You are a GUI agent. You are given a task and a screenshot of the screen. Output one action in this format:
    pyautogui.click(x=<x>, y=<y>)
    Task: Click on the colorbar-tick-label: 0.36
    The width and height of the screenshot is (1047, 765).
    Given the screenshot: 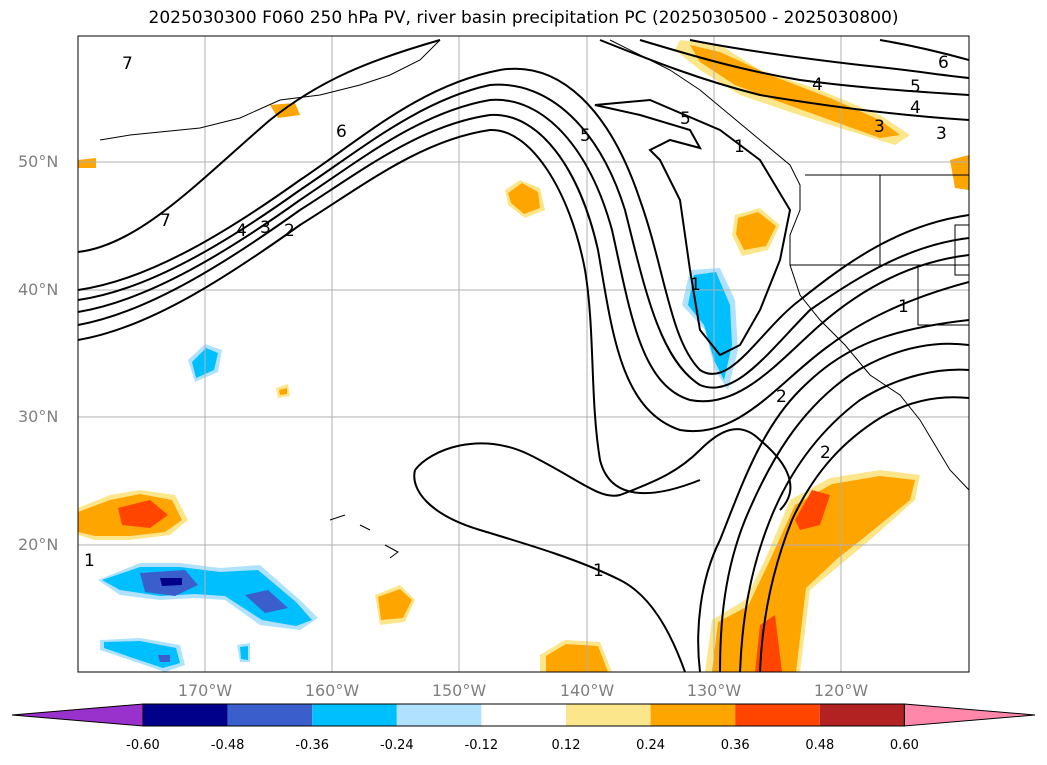 What is the action you would take?
    pyautogui.click(x=735, y=745)
    